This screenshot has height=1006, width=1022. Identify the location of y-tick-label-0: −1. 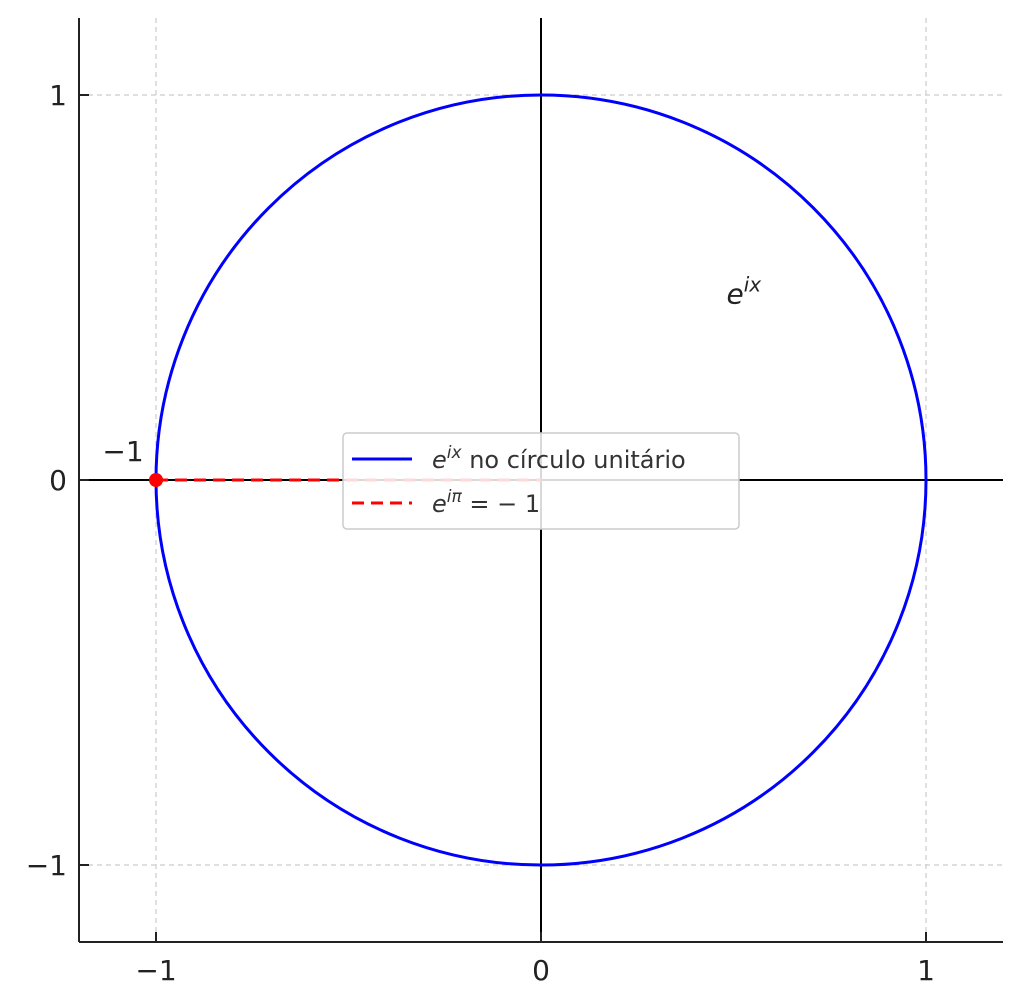
(46, 865).